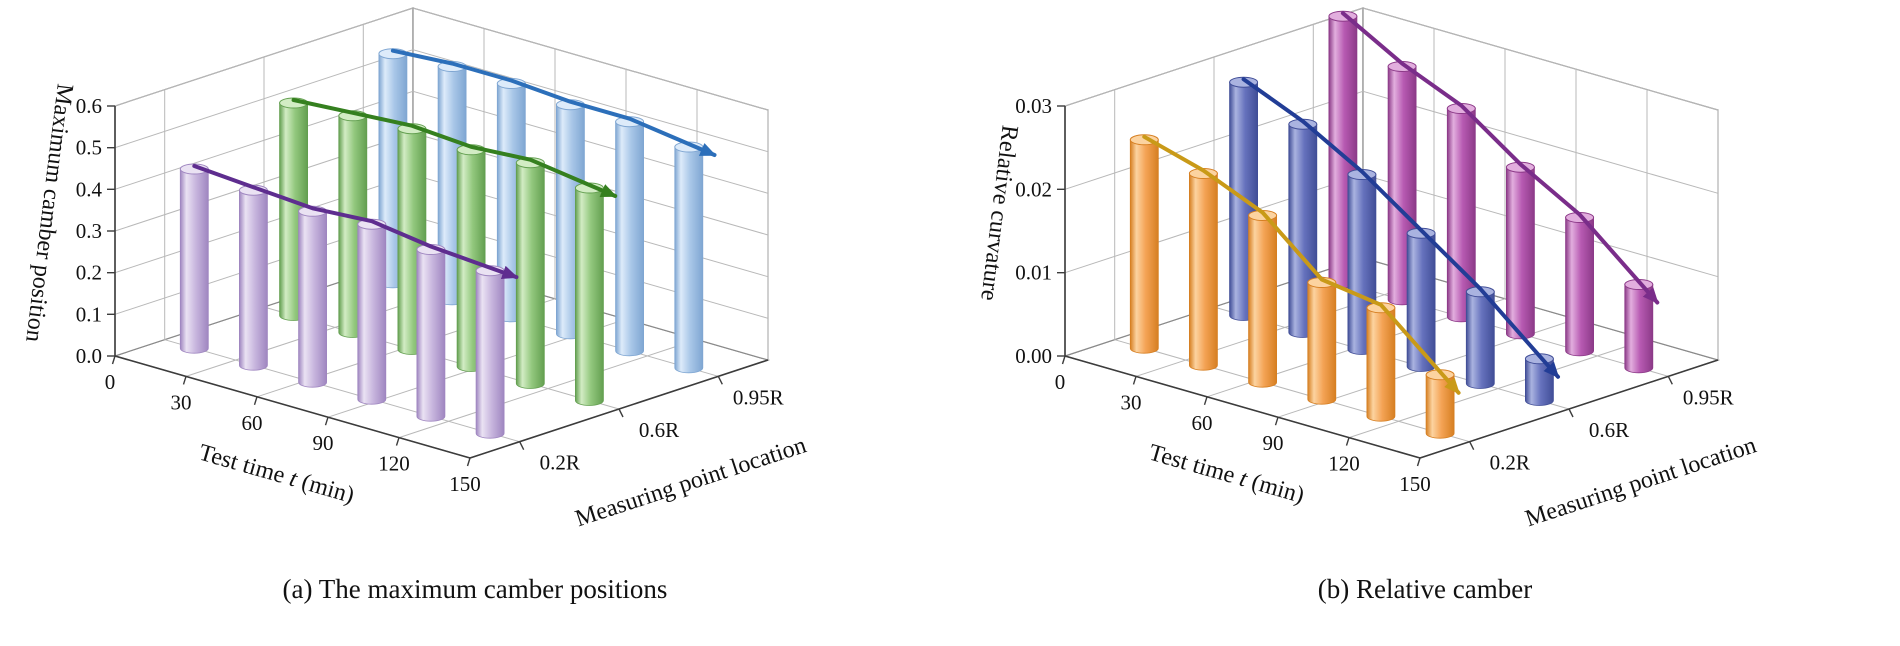 Image resolution: width=1900 pixels, height=646 pixels. I want to click on z-tick-label: 0.3, so click(89, 231).